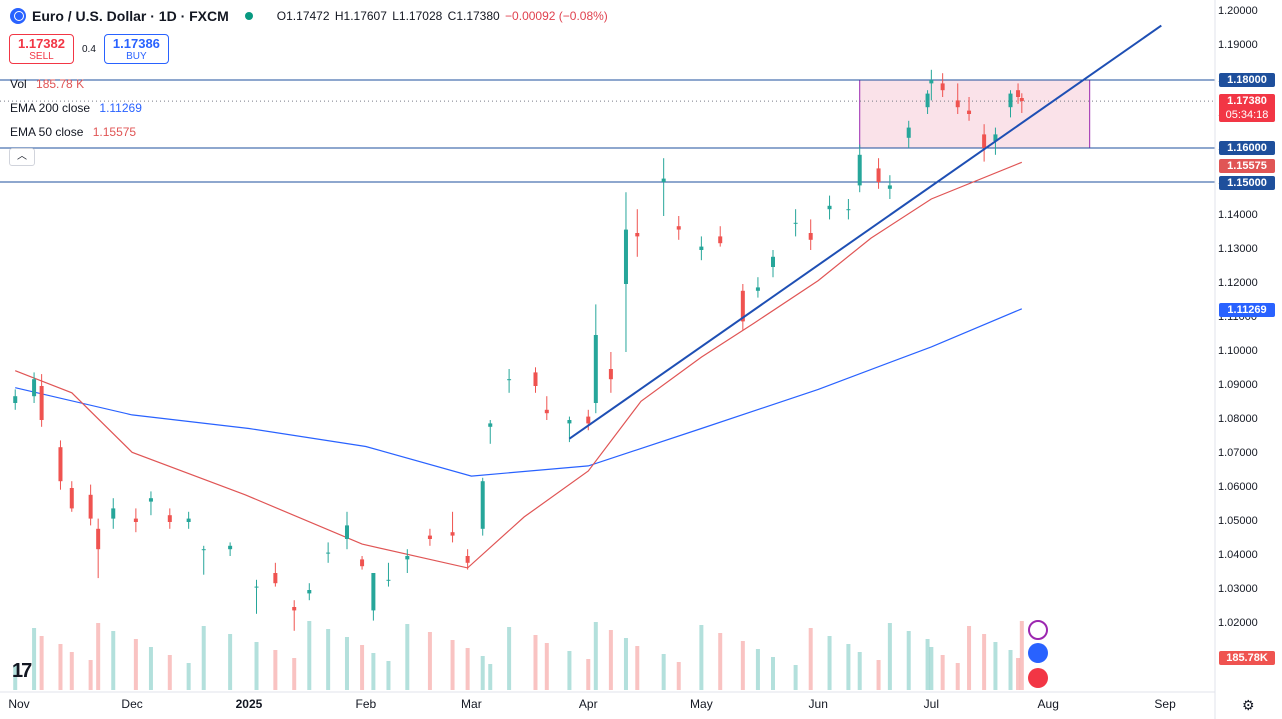  Describe the element at coordinates (41, 49) in the screenshot. I see `sell-button: 1.17382 SELL` at that location.